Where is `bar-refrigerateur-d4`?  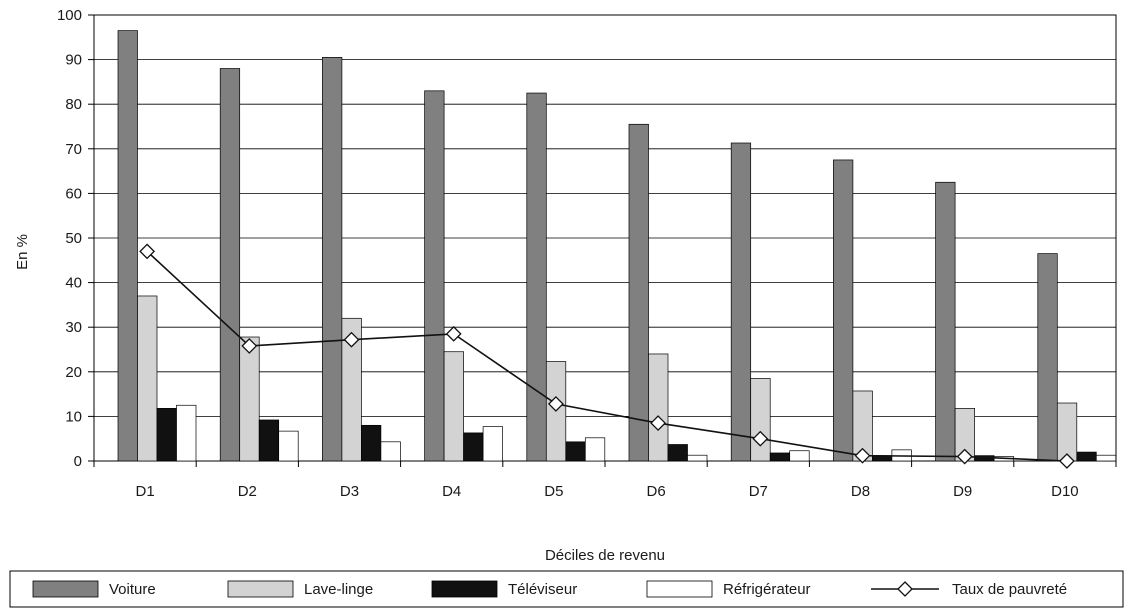
bar-refrigerateur-d4 is located at coordinates (492, 444).